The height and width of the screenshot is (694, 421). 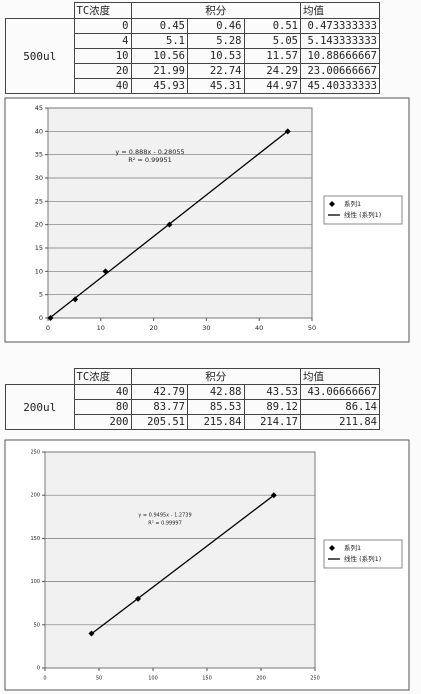 I want to click on x-tick-label: 200, so click(x=261, y=679).